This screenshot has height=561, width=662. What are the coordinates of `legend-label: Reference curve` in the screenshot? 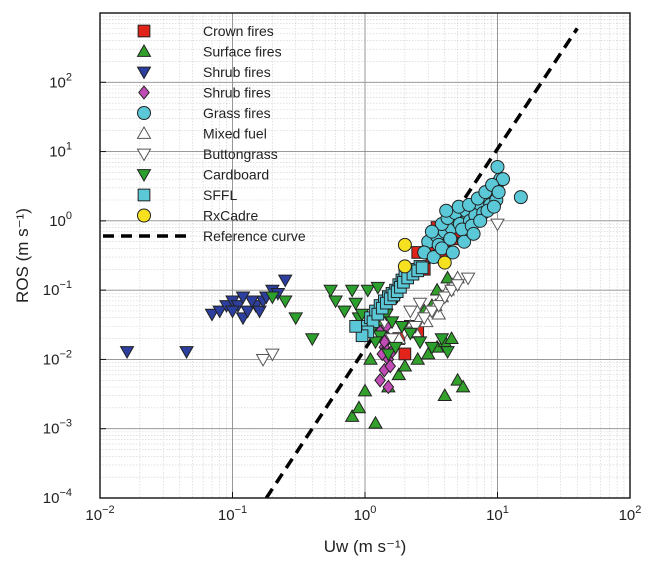 It's located at (254, 236).